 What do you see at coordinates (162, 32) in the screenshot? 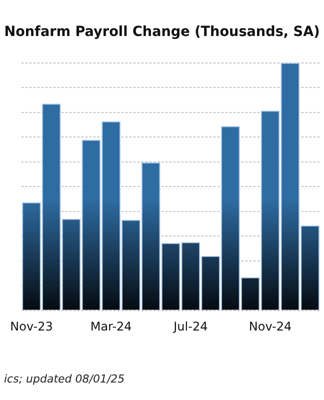
I see `chart-title: Nonfarm Payroll Change (Thousands, SA)` at bounding box center [162, 32].